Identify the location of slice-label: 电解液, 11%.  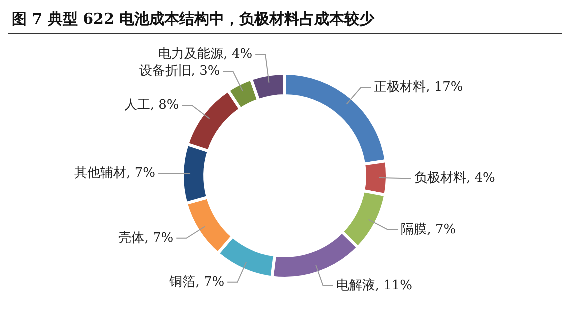
(374, 286).